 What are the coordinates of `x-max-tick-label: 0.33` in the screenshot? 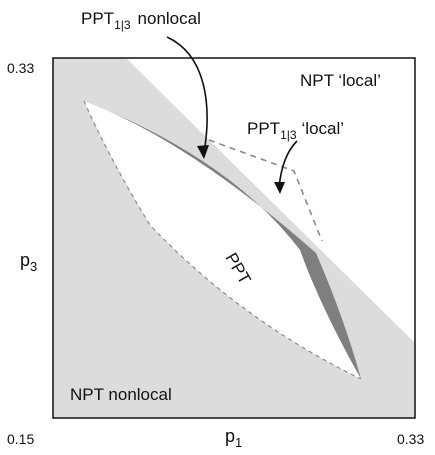 It's located at (410, 439).